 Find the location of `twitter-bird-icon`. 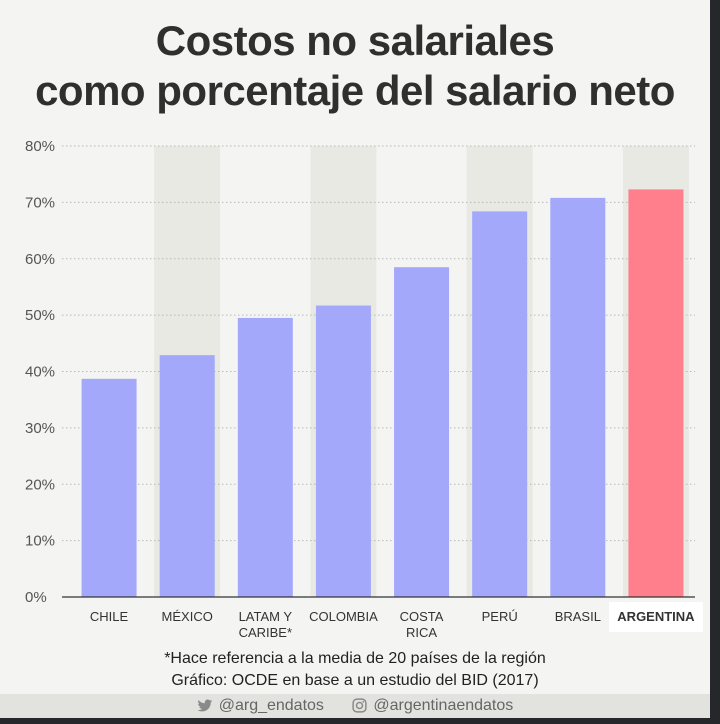

twitter-bird-icon is located at coordinates (205, 705).